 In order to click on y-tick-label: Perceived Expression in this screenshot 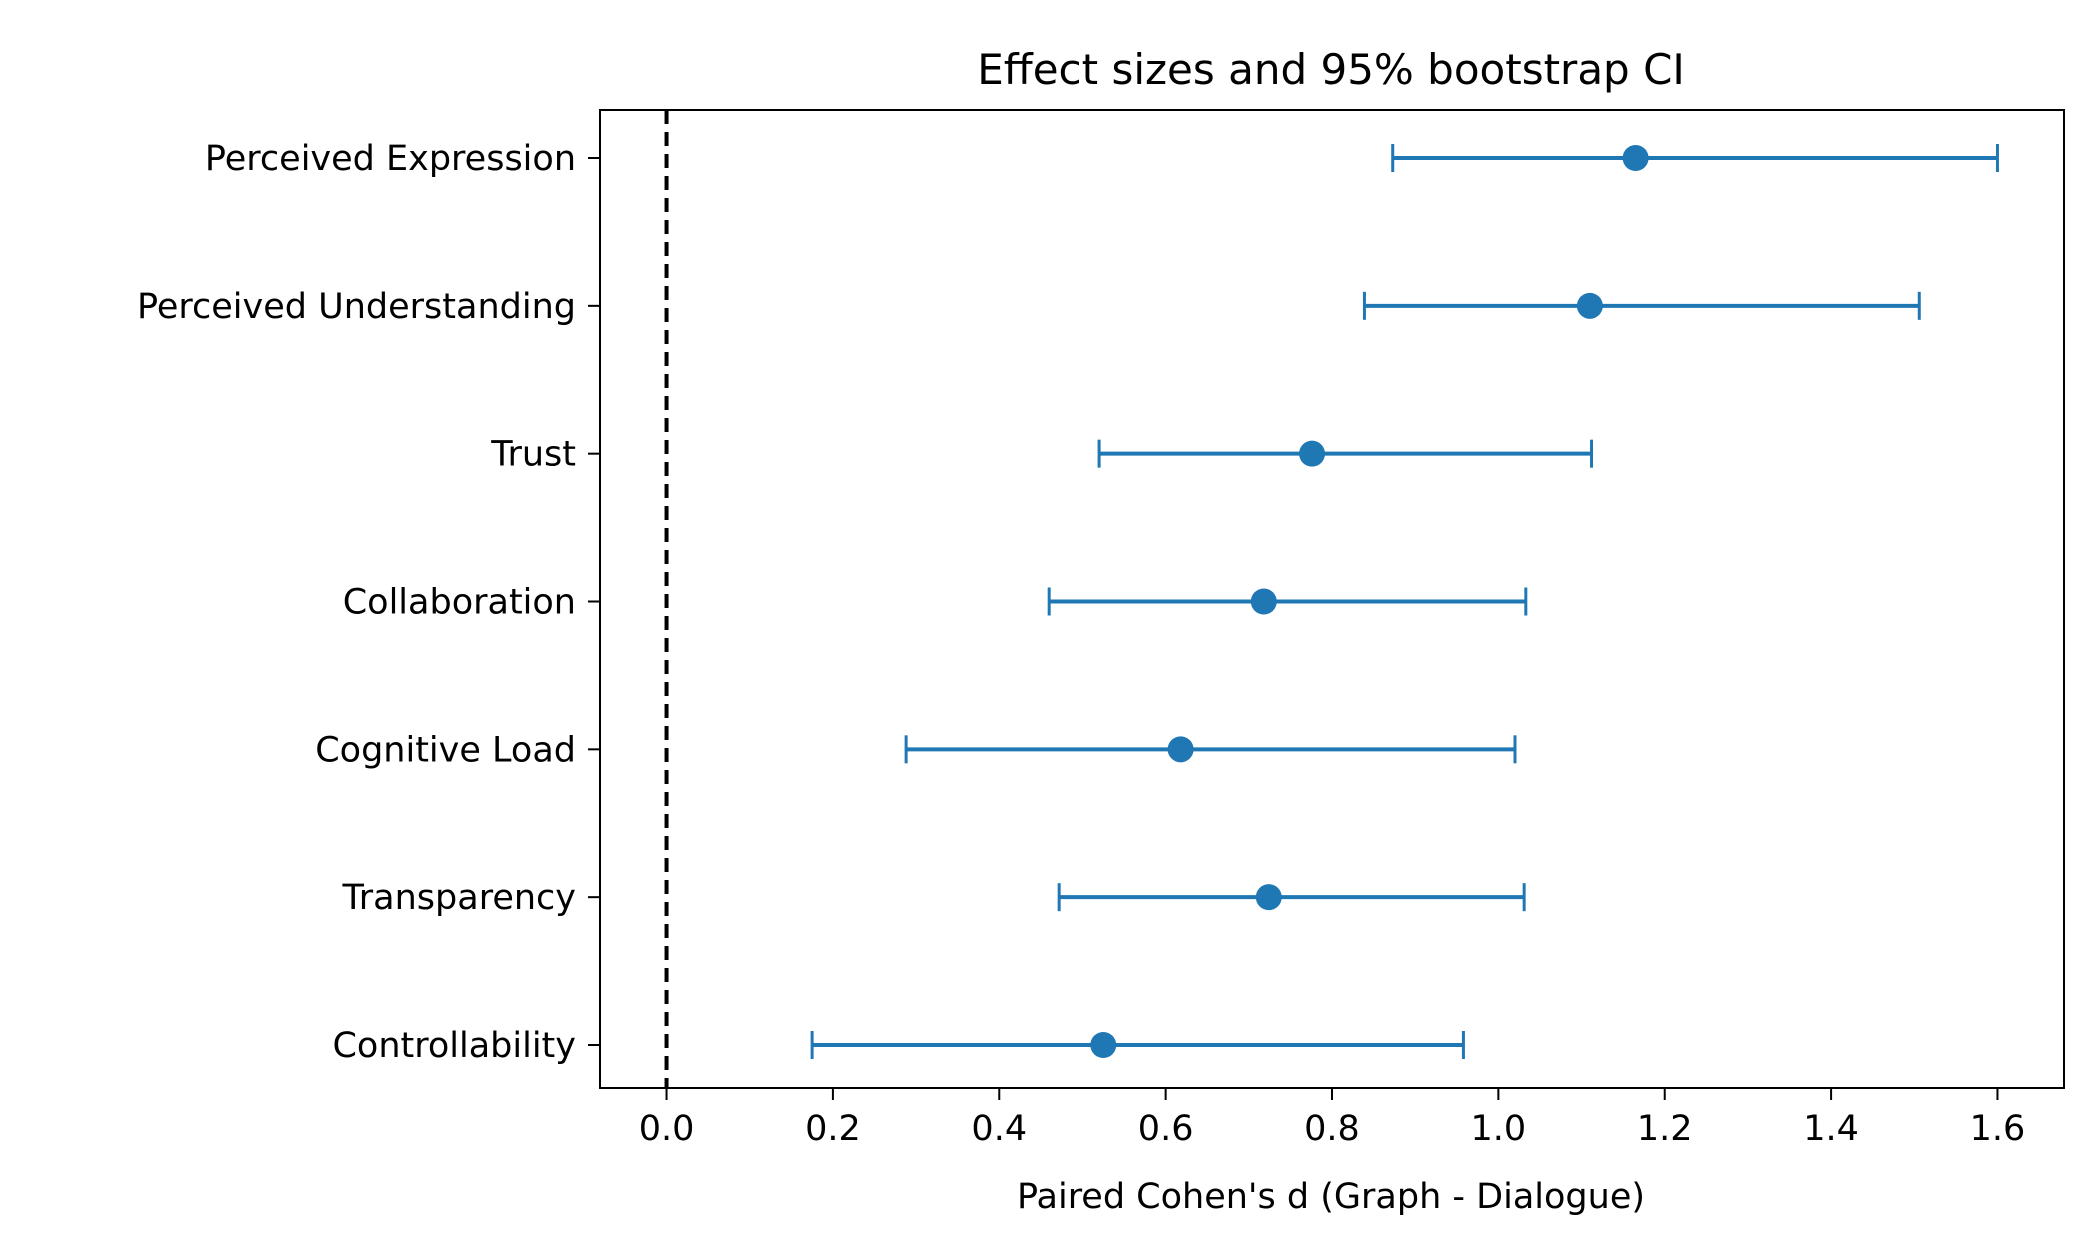, I will do `click(390, 159)`.